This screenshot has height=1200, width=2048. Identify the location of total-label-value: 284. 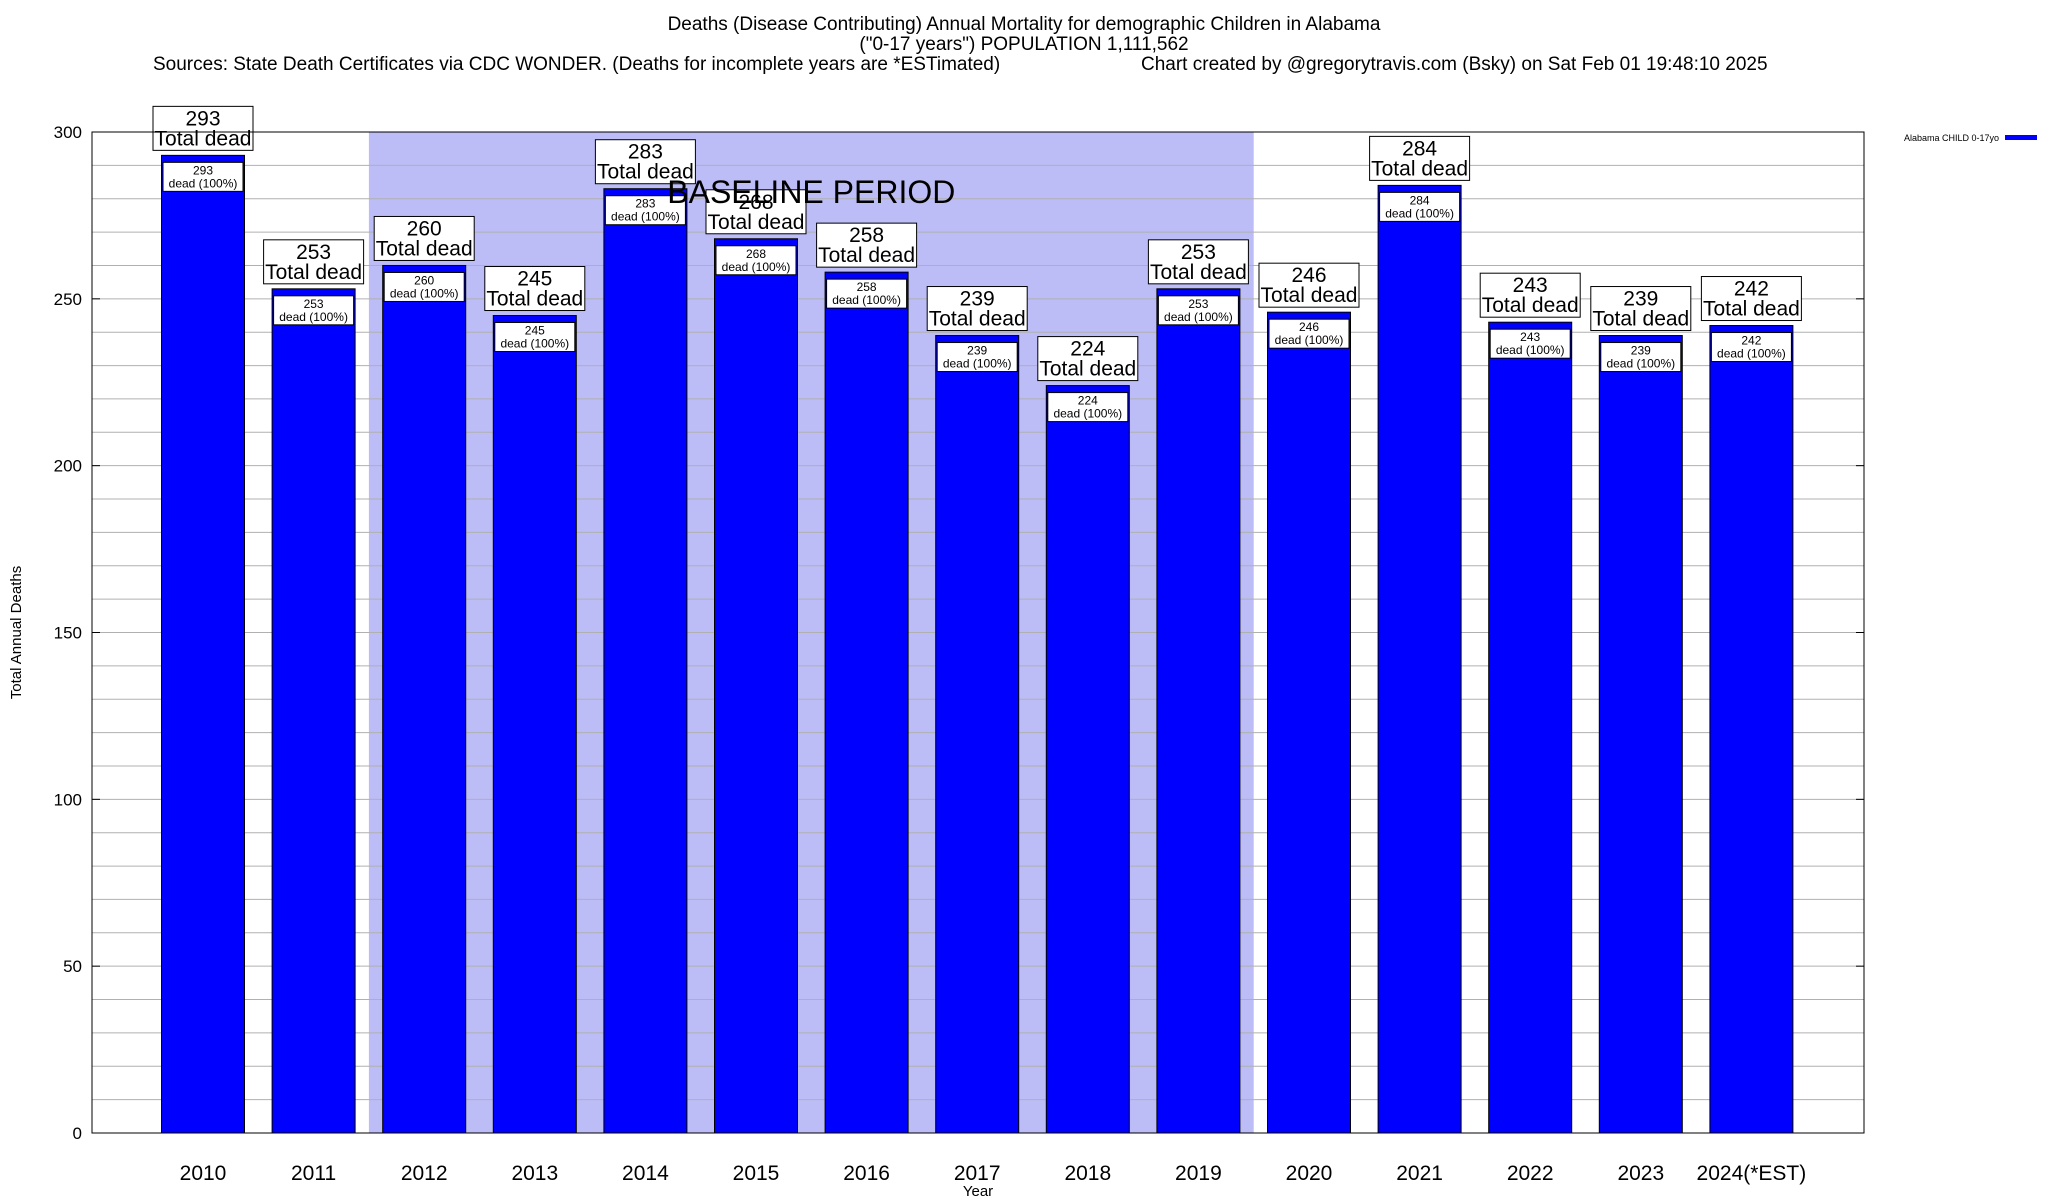
(1419, 148).